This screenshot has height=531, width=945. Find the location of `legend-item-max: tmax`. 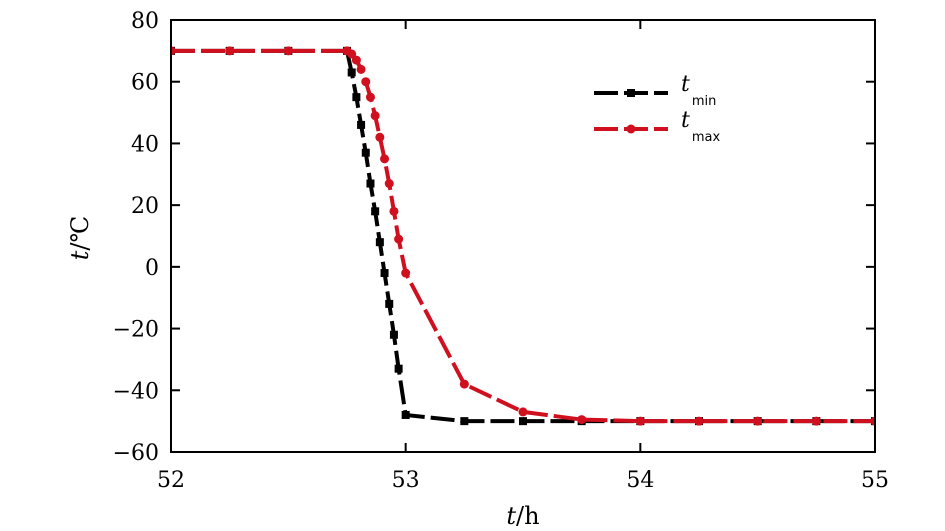

legend-item-max: tmax is located at coordinates (657, 126).